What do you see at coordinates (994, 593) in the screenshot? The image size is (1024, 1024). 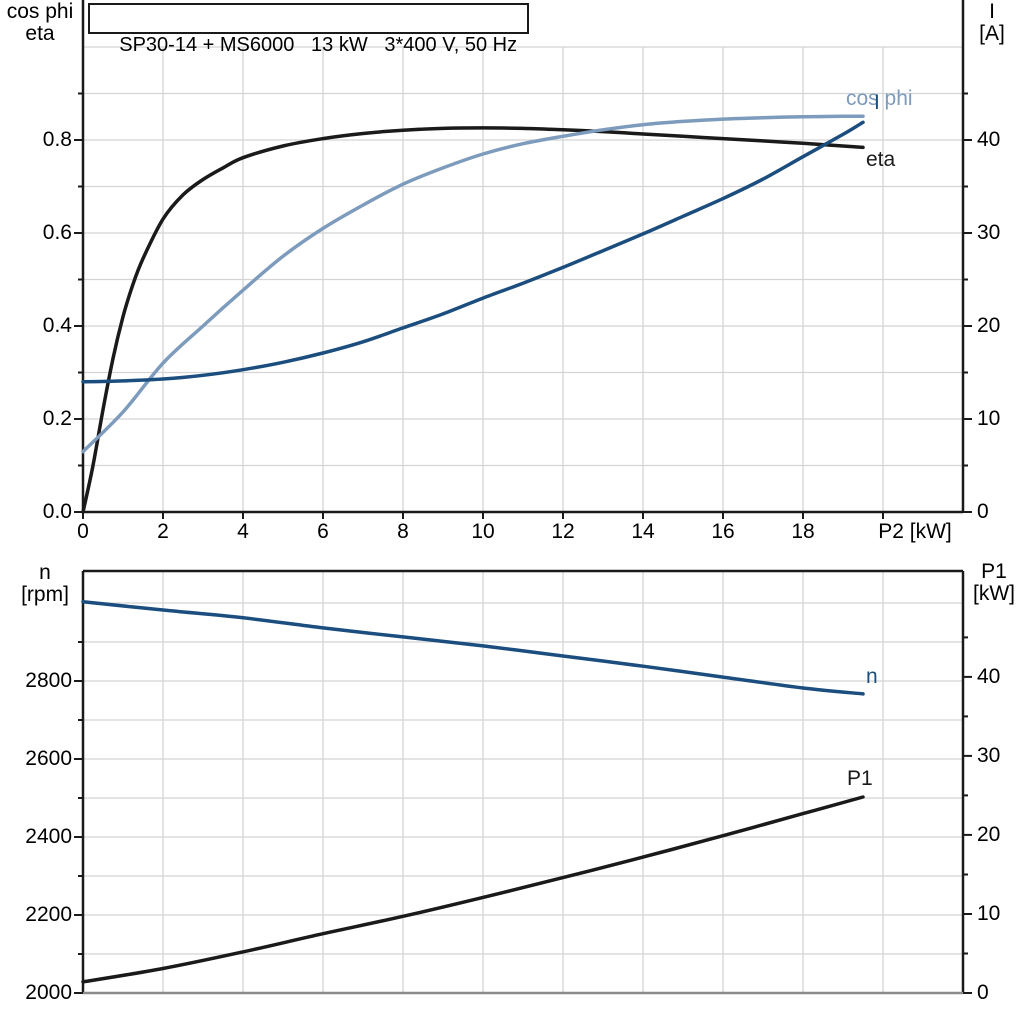 I see `bottom-right-axis-title-line2: [kW]` at bounding box center [994, 593].